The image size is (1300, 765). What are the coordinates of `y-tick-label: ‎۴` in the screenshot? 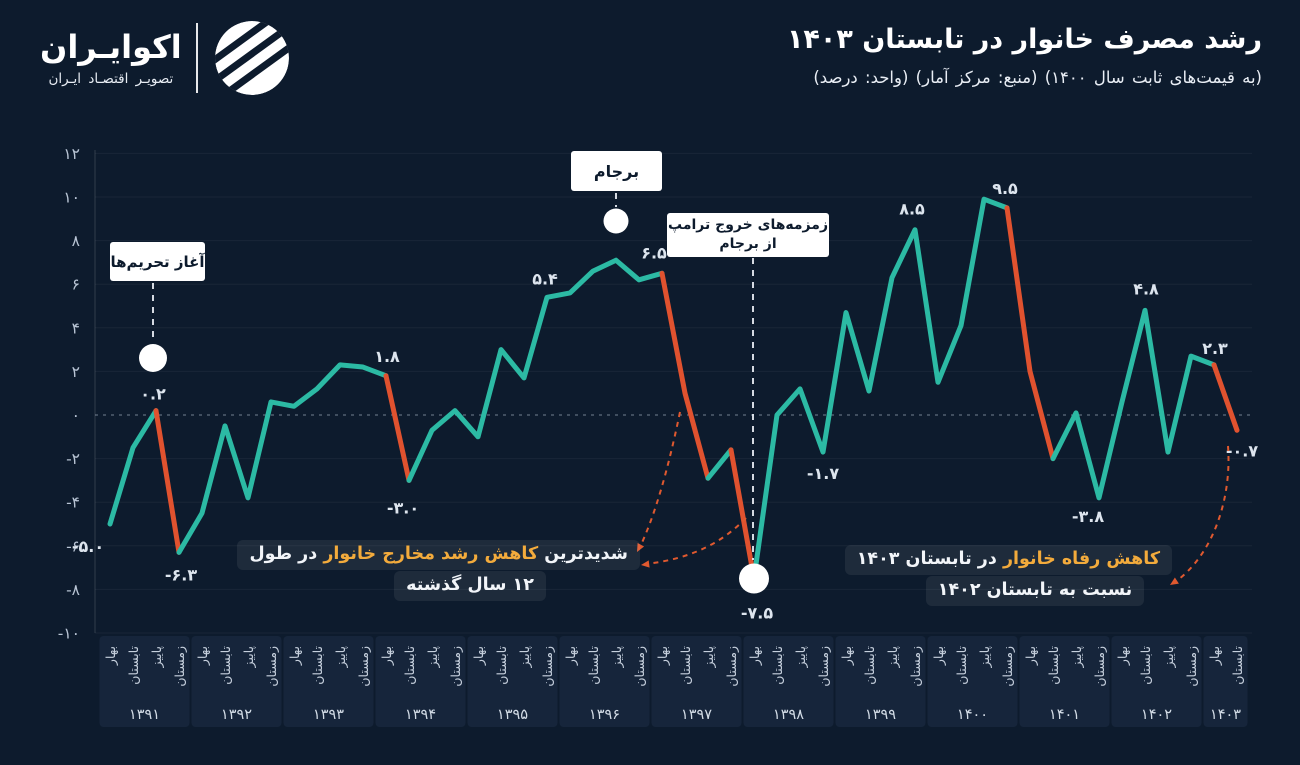 It's located at (76, 328).